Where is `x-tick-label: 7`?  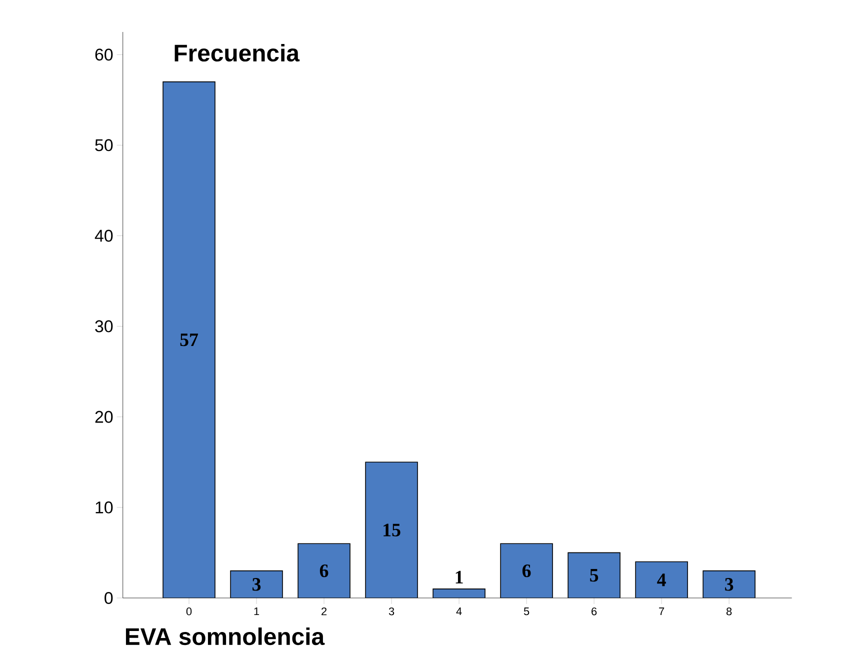 x-tick-label: 7 is located at coordinates (661, 612).